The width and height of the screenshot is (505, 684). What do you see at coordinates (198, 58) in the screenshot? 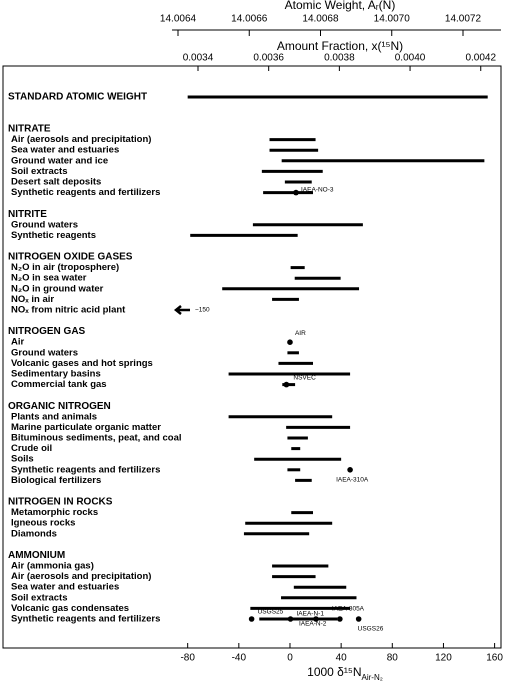
I see `top-tick-label: 0.0034` at bounding box center [198, 58].